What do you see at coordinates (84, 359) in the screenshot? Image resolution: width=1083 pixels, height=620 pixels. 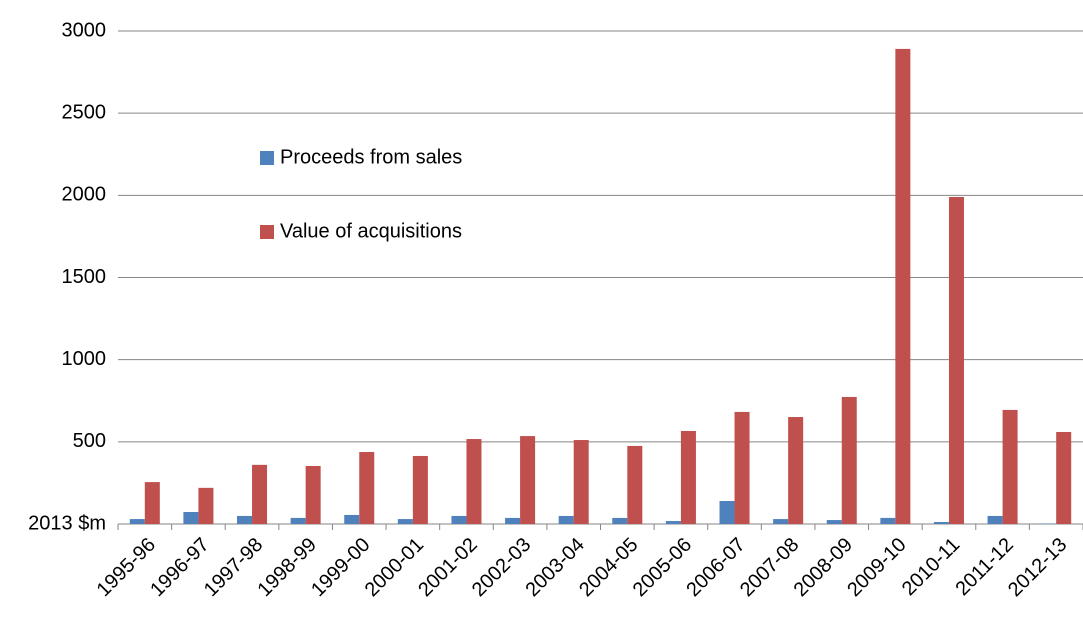 I see `y-tick-label: 1000` at bounding box center [84, 359].